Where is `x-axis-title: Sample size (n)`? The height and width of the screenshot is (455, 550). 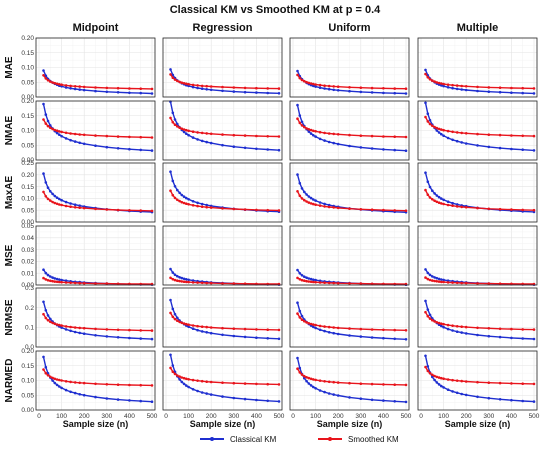 x-axis-title: Sample size (n) is located at coordinates (478, 424).